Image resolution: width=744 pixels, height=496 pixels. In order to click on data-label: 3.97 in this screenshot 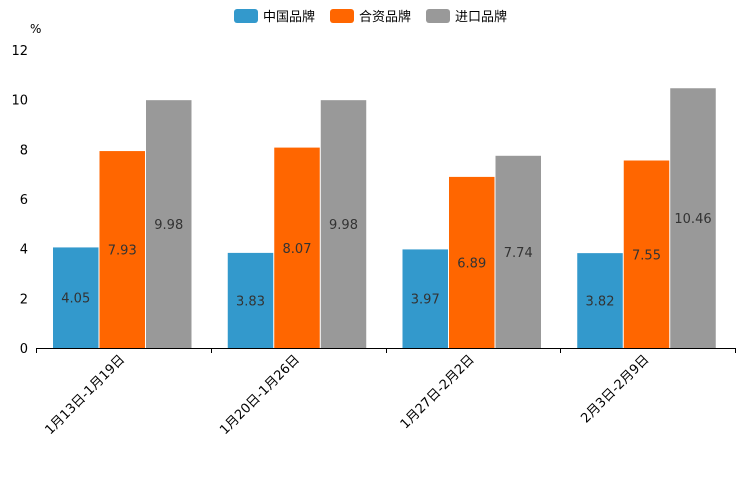, I will do `click(425, 300)`.